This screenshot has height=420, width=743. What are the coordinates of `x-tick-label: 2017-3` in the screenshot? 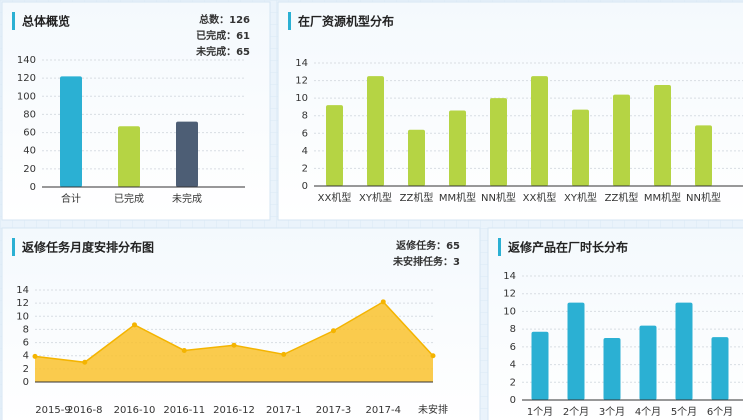 It's located at (333, 410).